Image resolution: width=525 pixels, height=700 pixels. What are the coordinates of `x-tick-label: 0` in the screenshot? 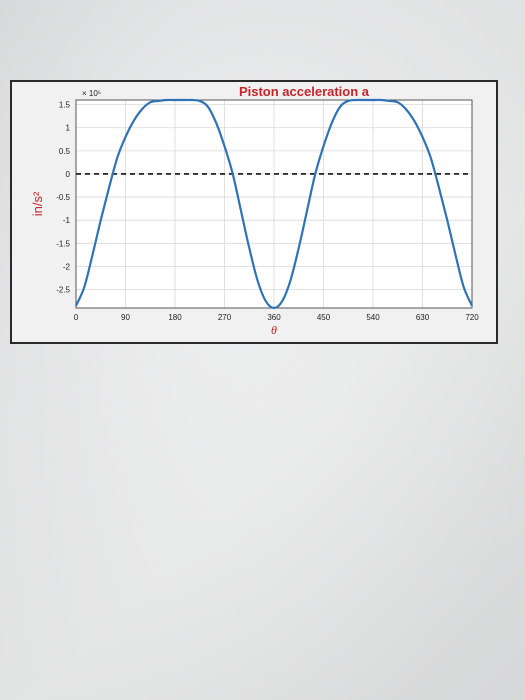 It's located at (76, 317).